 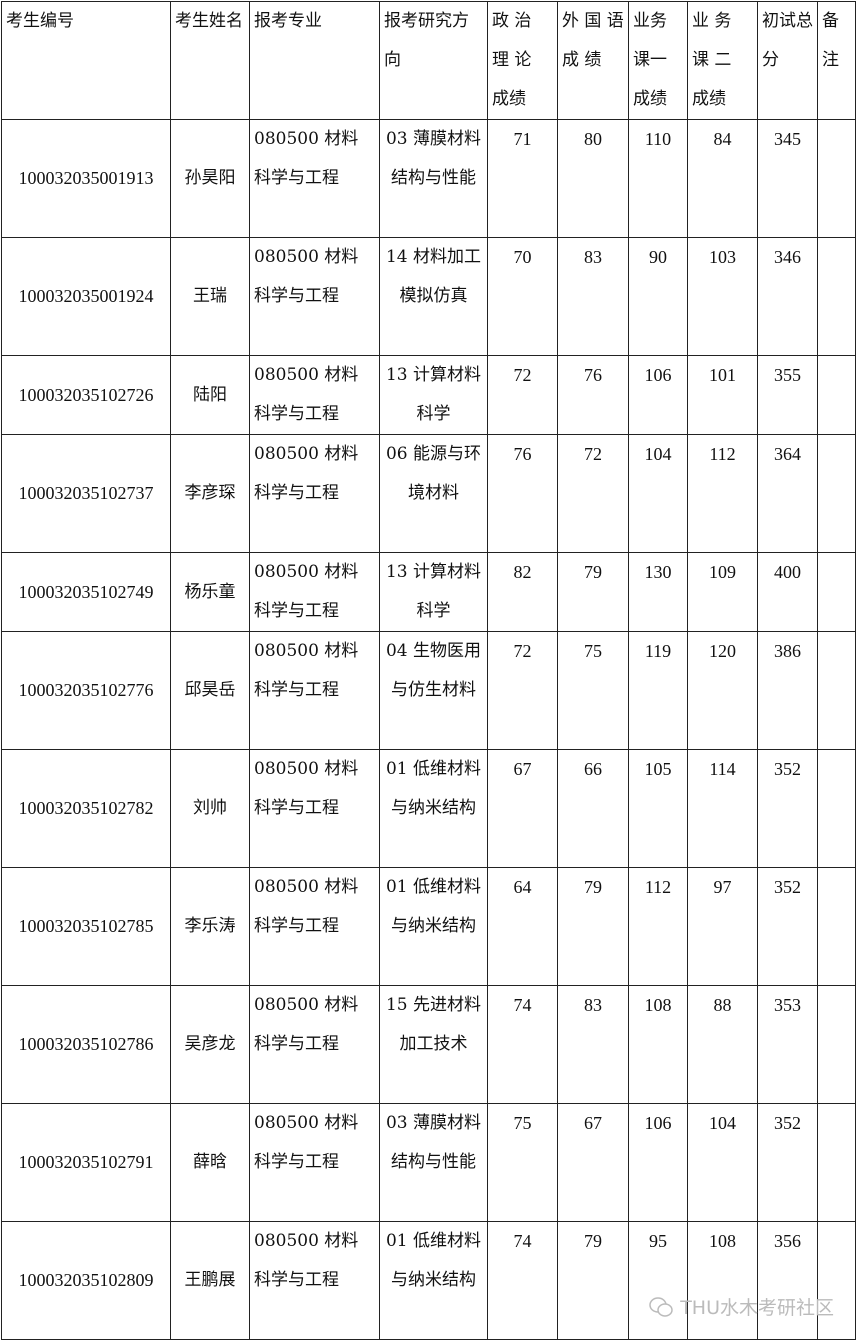 What do you see at coordinates (433, 493) in the screenshot?
I see `direction-cell: 06 能源与环境材料` at bounding box center [433, 493].